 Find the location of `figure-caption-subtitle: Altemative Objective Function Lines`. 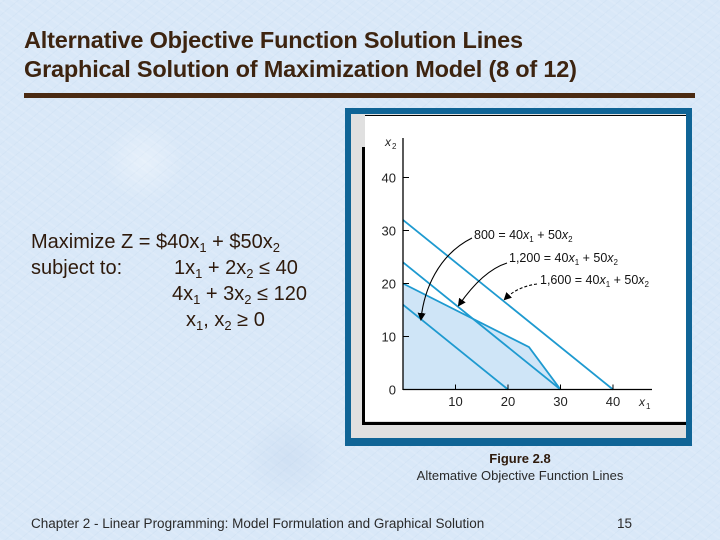

figure-caption-subtitle: Altemative Objective Function Lines is located at coordinates (520, 475).